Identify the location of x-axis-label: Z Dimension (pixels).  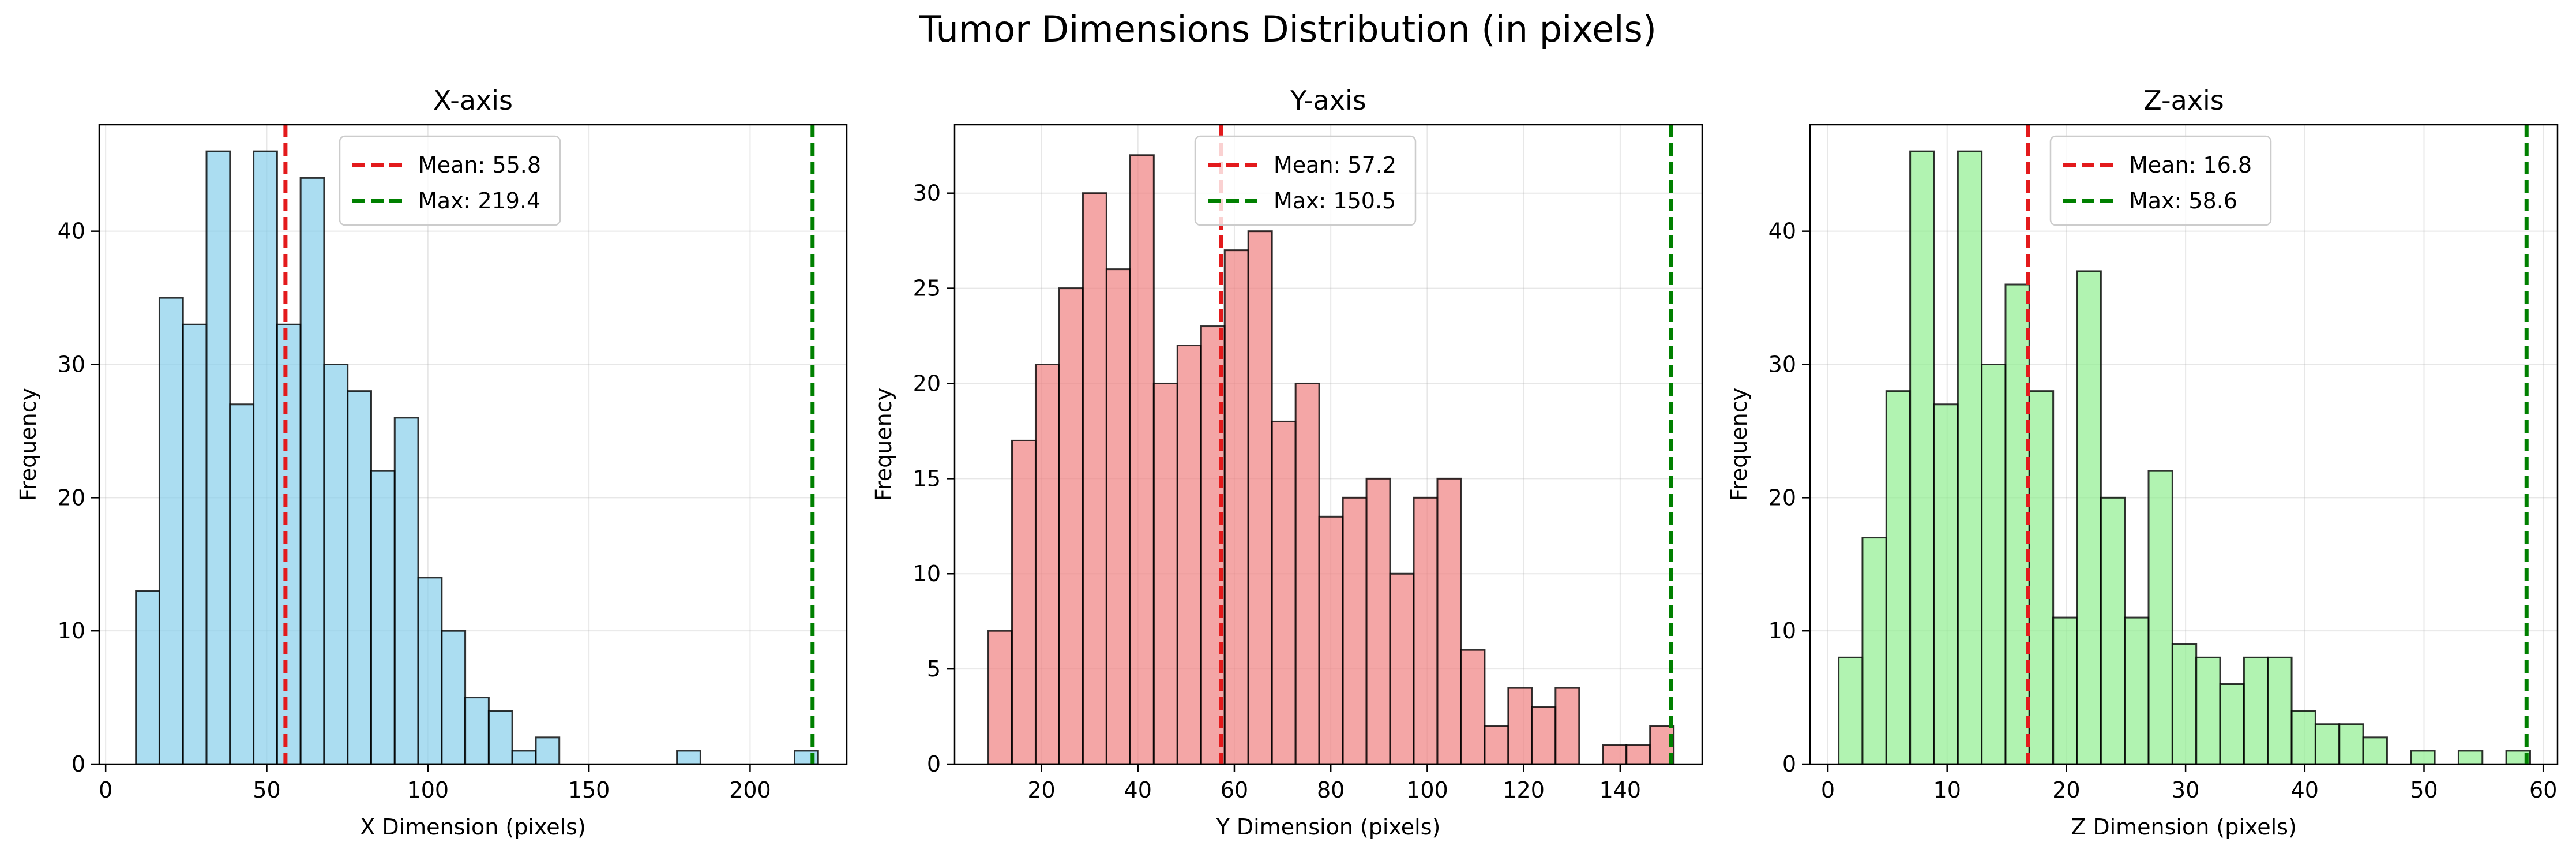
(2184, 827).